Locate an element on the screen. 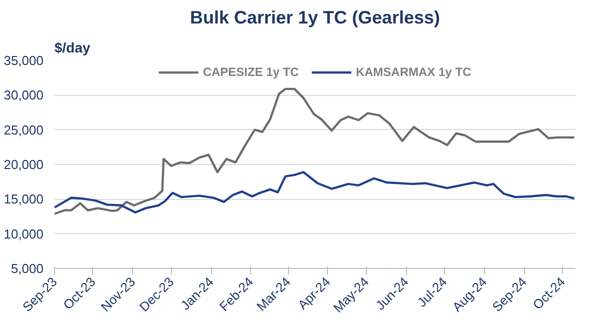 Image resolution: width=600 pixels, height=323 pixels. line-series is located at coordinates (315, 192).